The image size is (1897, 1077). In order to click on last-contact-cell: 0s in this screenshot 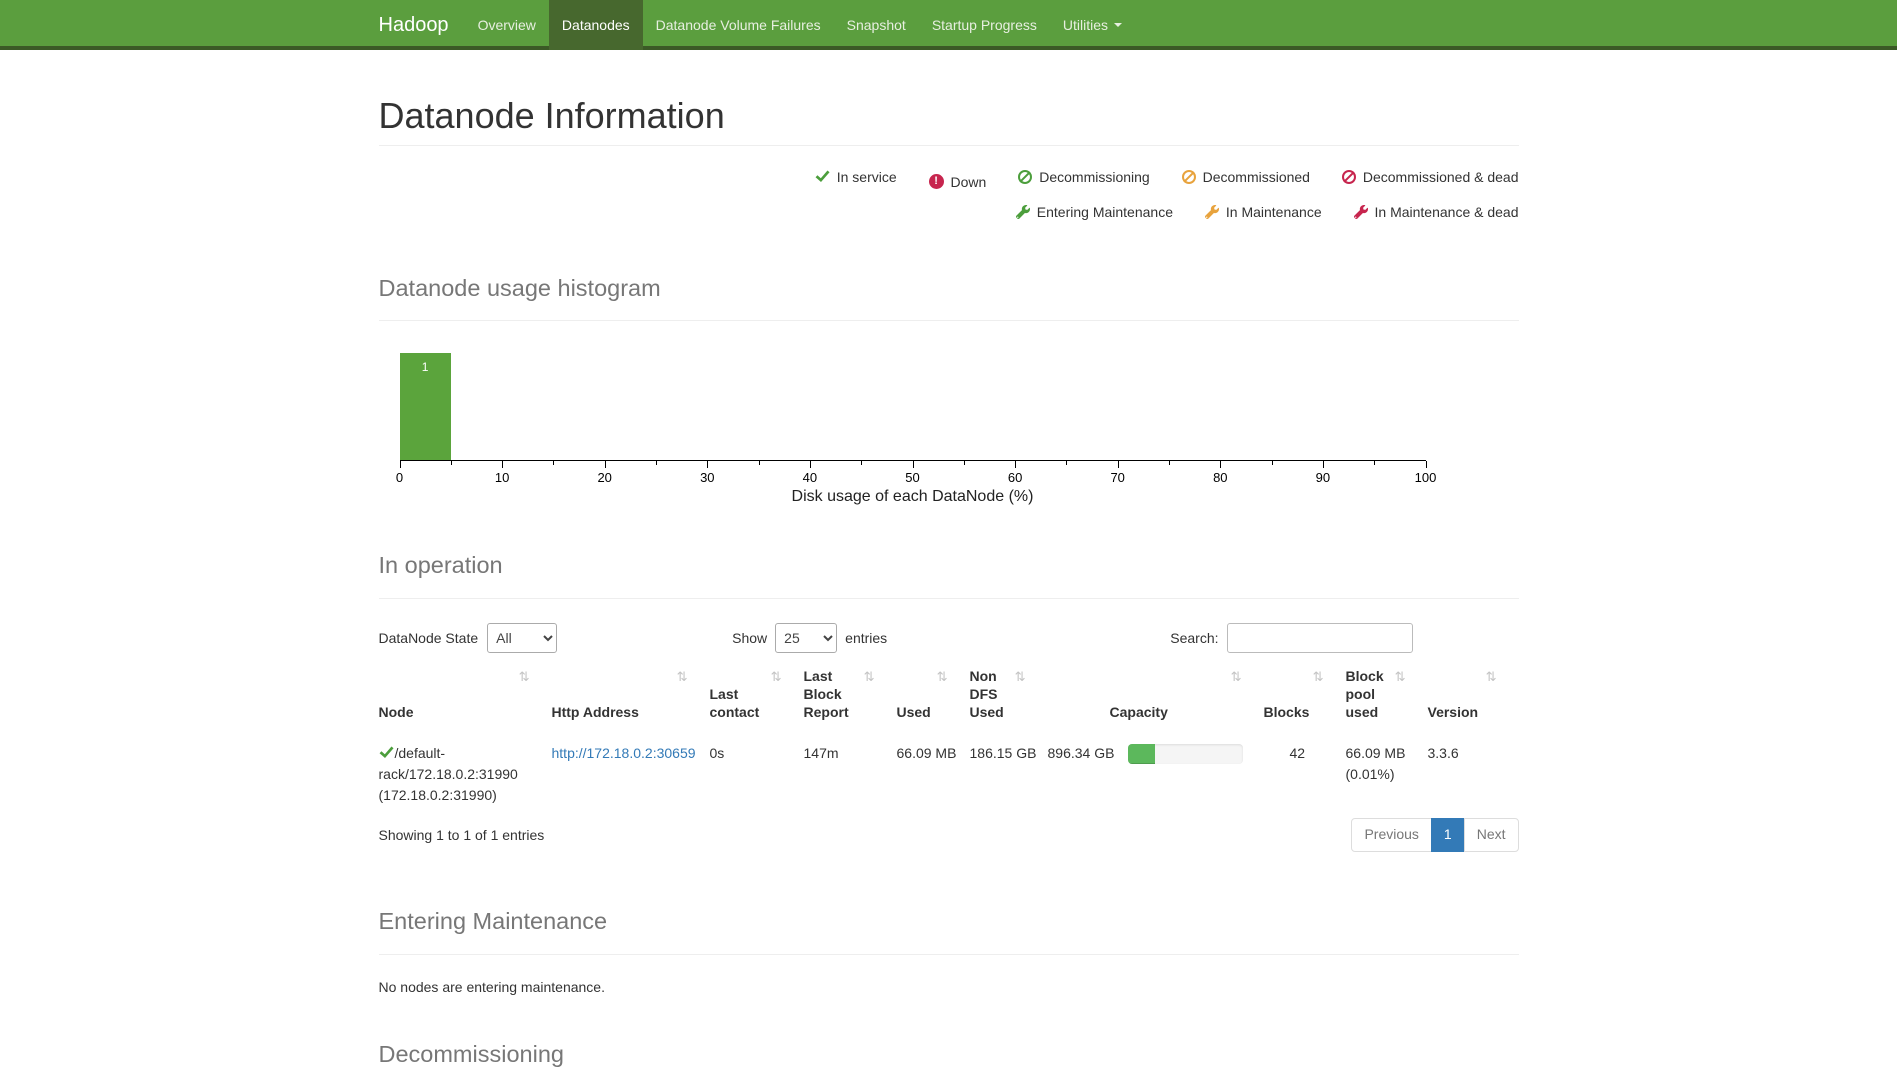, I will do `click(717, 753)`.